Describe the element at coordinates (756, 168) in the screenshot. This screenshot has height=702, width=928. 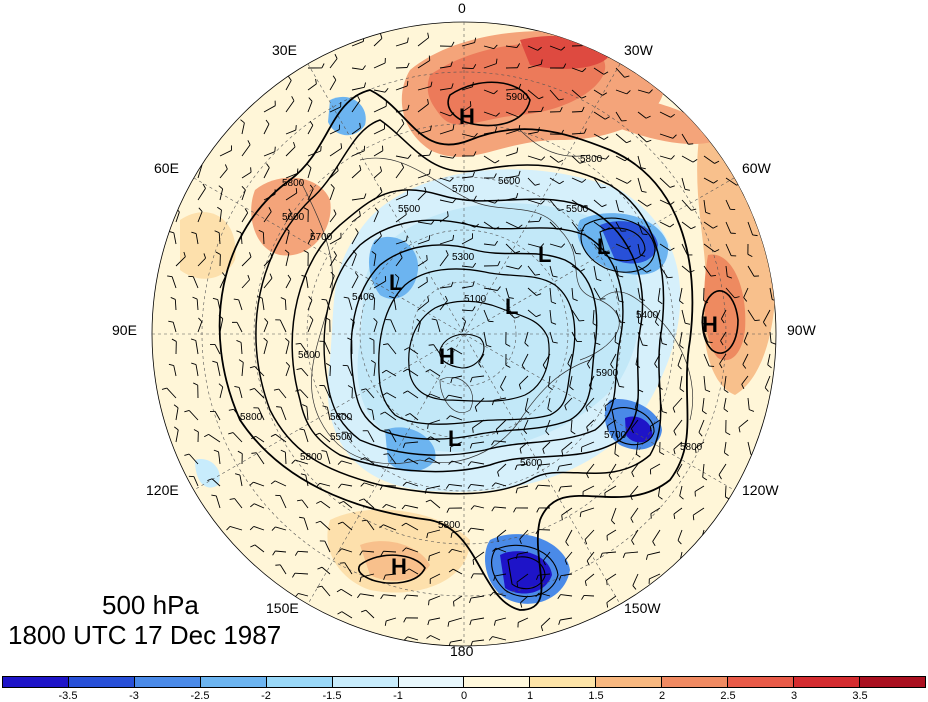
I see `longitude-label-60w: 60W` at that location.